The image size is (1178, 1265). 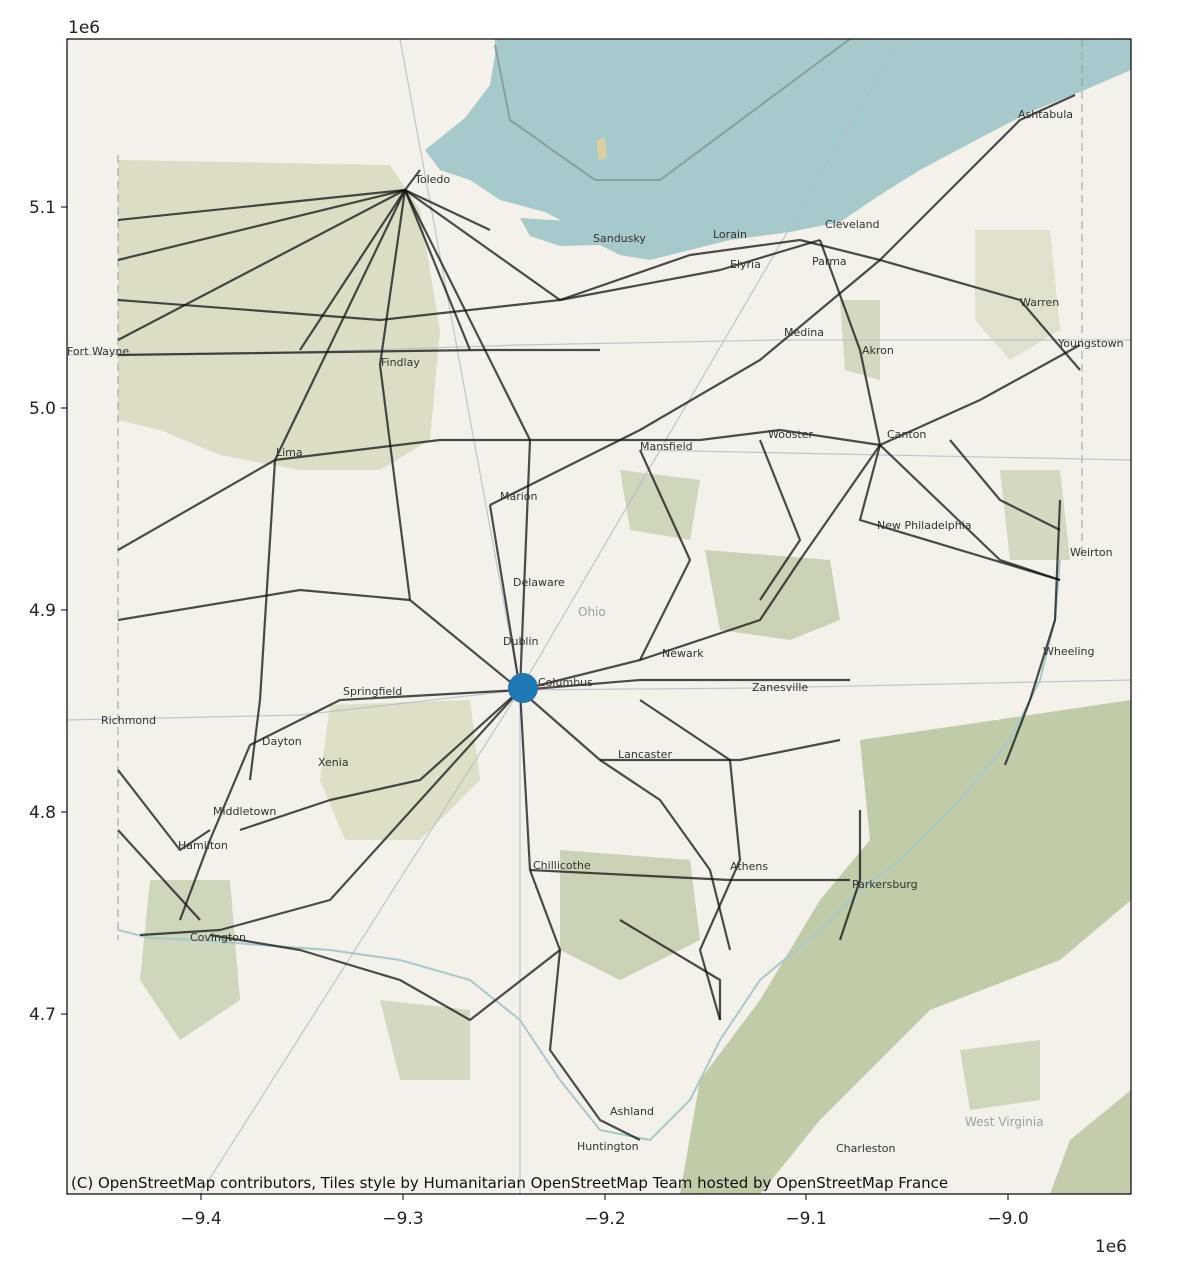 I want to click on place-label: Columbus, so click(x=565, y=682).